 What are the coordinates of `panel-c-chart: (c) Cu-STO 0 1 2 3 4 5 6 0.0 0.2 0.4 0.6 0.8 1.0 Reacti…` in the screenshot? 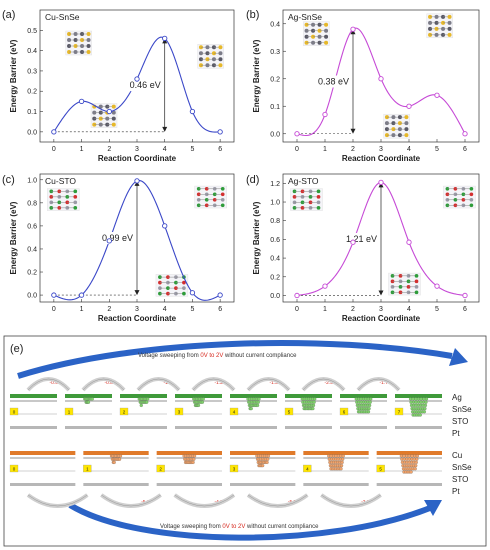 It's located at (118, 248).